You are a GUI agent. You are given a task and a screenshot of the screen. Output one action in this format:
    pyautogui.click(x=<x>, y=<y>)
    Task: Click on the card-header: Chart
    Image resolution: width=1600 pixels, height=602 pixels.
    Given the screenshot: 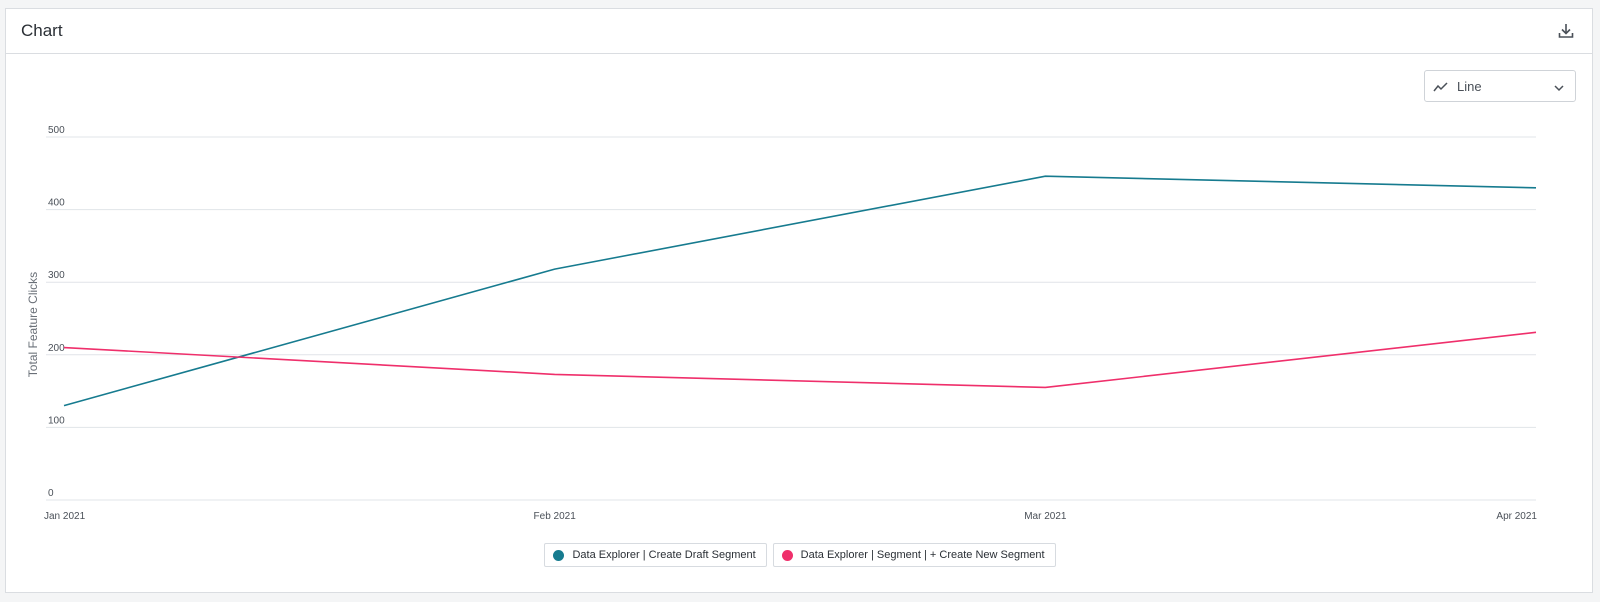 What is the action you would take?
    pyautogui.click(x=799, y=31)
    